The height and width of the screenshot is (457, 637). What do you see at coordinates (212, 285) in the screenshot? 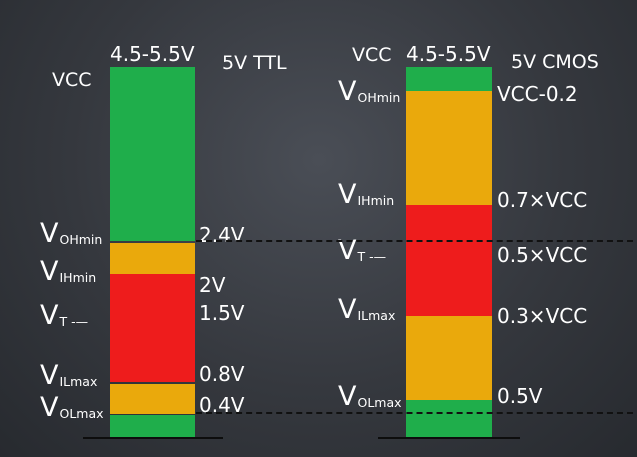
I see `ttl-vih-value: 2V` at bounding box center [212, 285].